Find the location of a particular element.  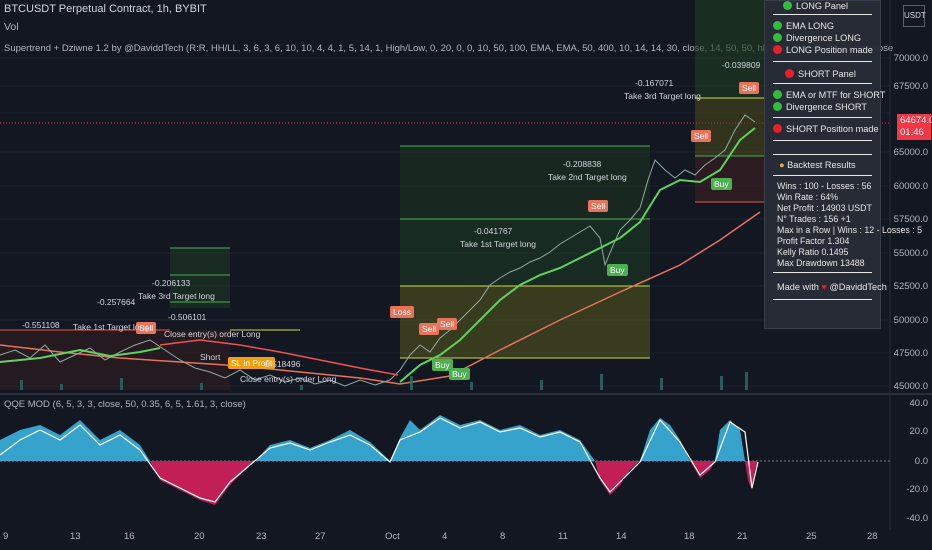

target-text-5: Take 3rd Target long is located at coordinates (176, 296).